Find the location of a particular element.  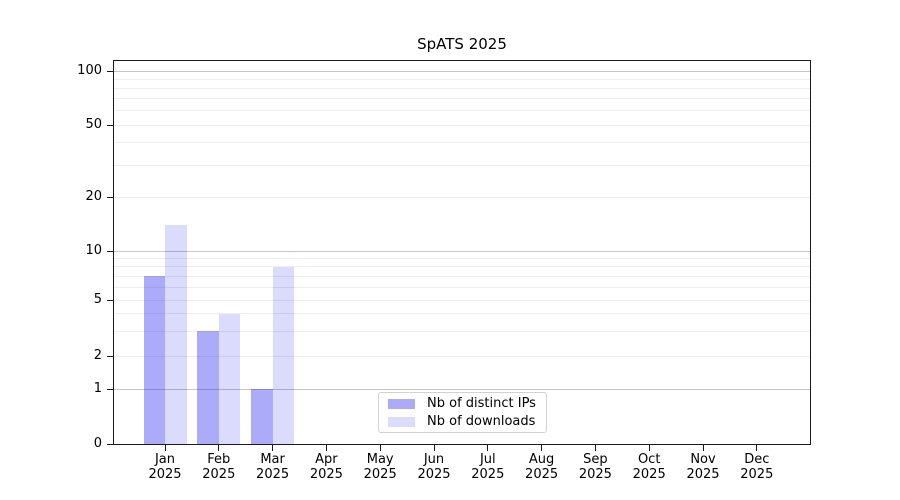

legend-entry: Nb of distinct IPs is located at coordinates (467, 403).